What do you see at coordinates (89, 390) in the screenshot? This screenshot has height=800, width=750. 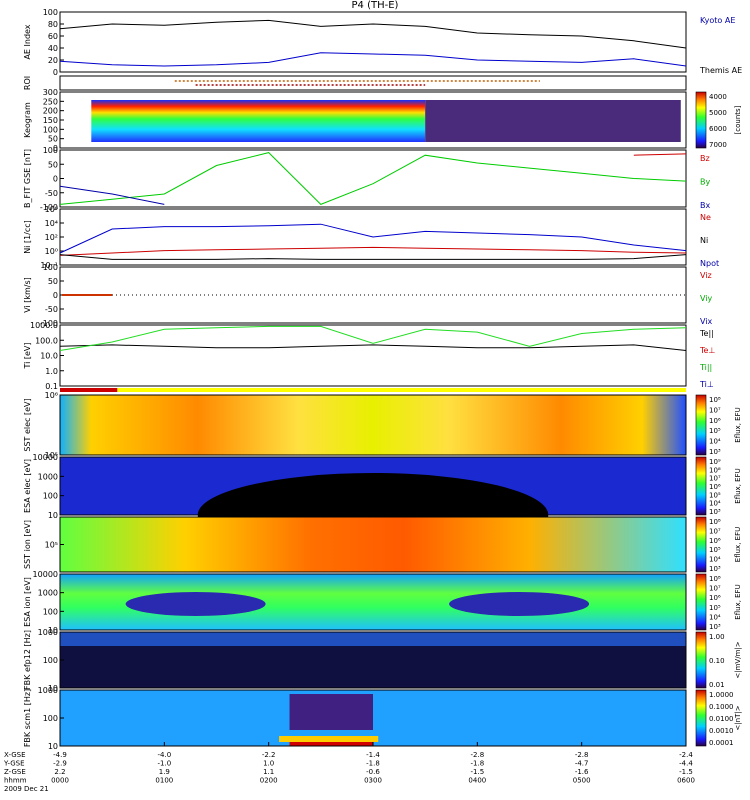 I see `mode-bar-red` at bounding box center [89, 390].